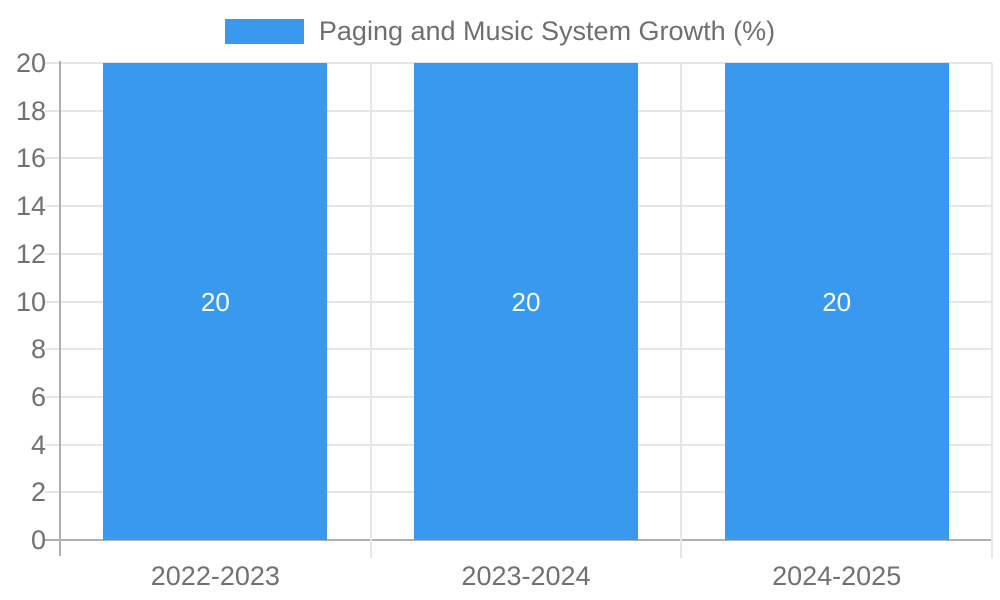  What do you see at coordinates (60, 308) in the screenshot?
I see `y-axis-line` at bounding box center [60, 308].